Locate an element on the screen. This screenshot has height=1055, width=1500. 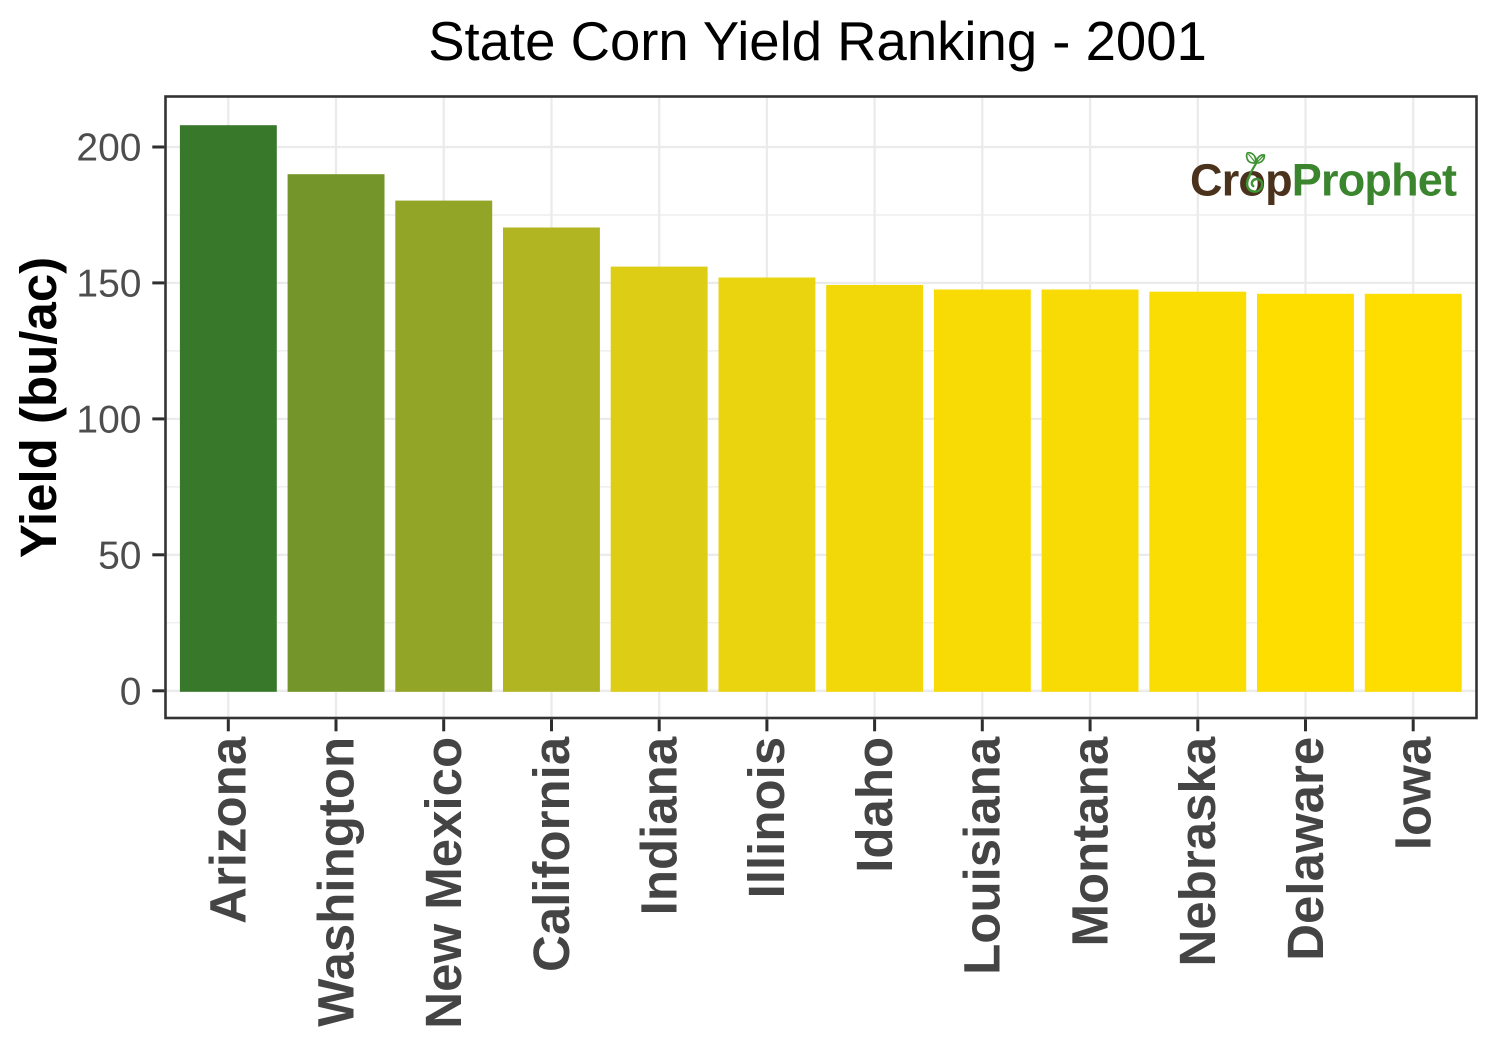
svg-text: Montana is located at coordinates (1089, 841).